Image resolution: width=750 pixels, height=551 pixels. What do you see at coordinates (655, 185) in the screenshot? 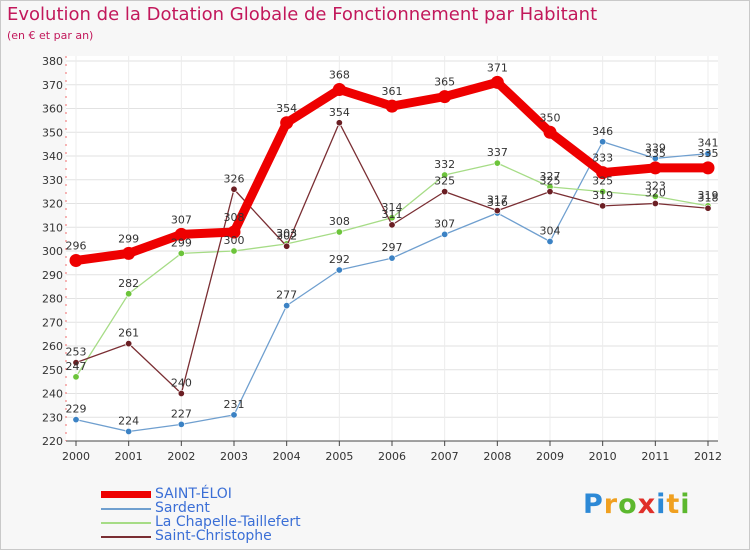
I see `data-label: 323` at bounding box center [655, 185].